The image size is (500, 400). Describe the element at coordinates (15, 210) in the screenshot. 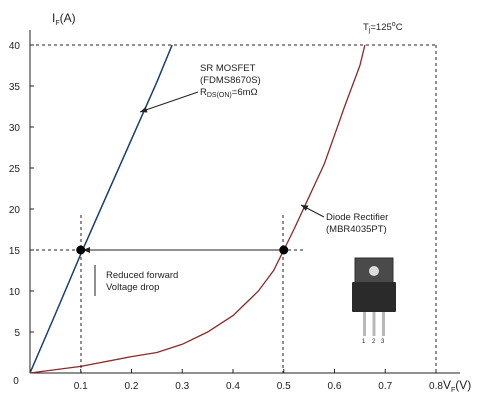

I see `y-tick-label: 20` at that location.